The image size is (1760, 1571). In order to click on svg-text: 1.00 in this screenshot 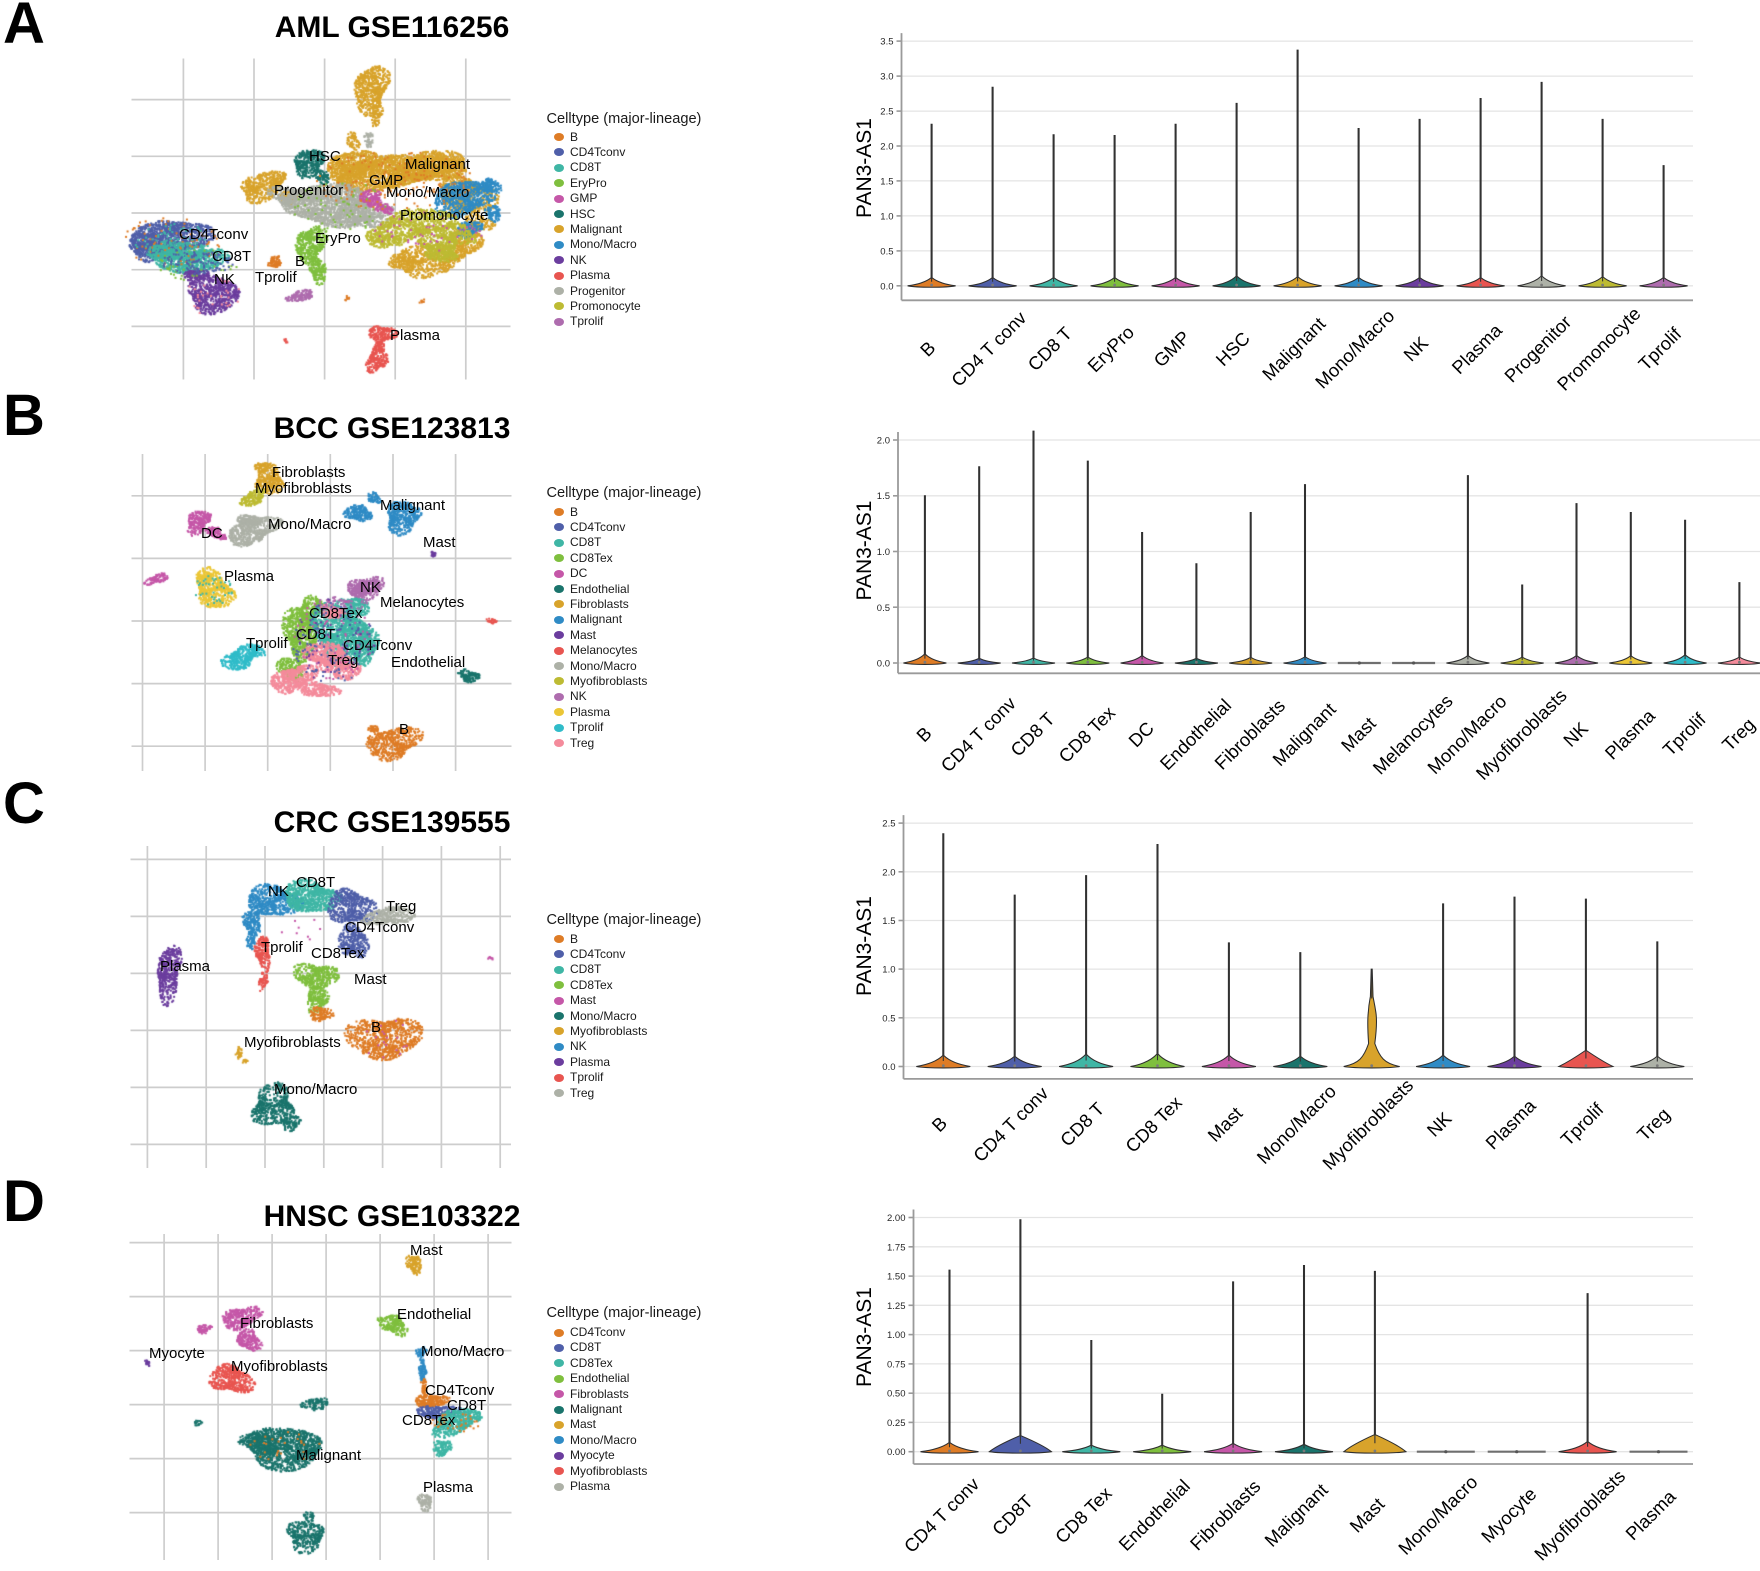, I will do `click(896, 1335)`.